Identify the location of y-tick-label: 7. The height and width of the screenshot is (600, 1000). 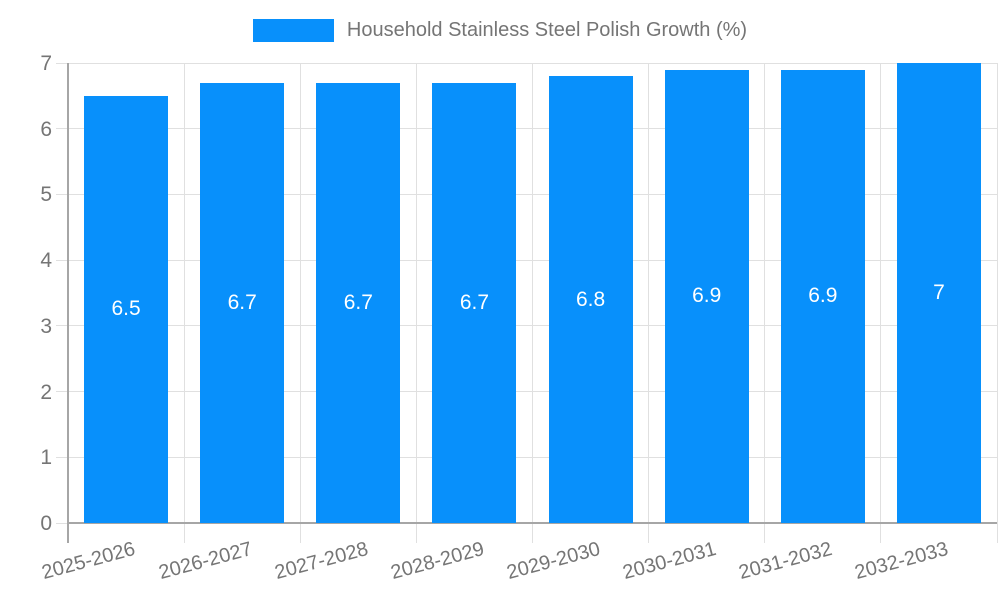
(46, 63).